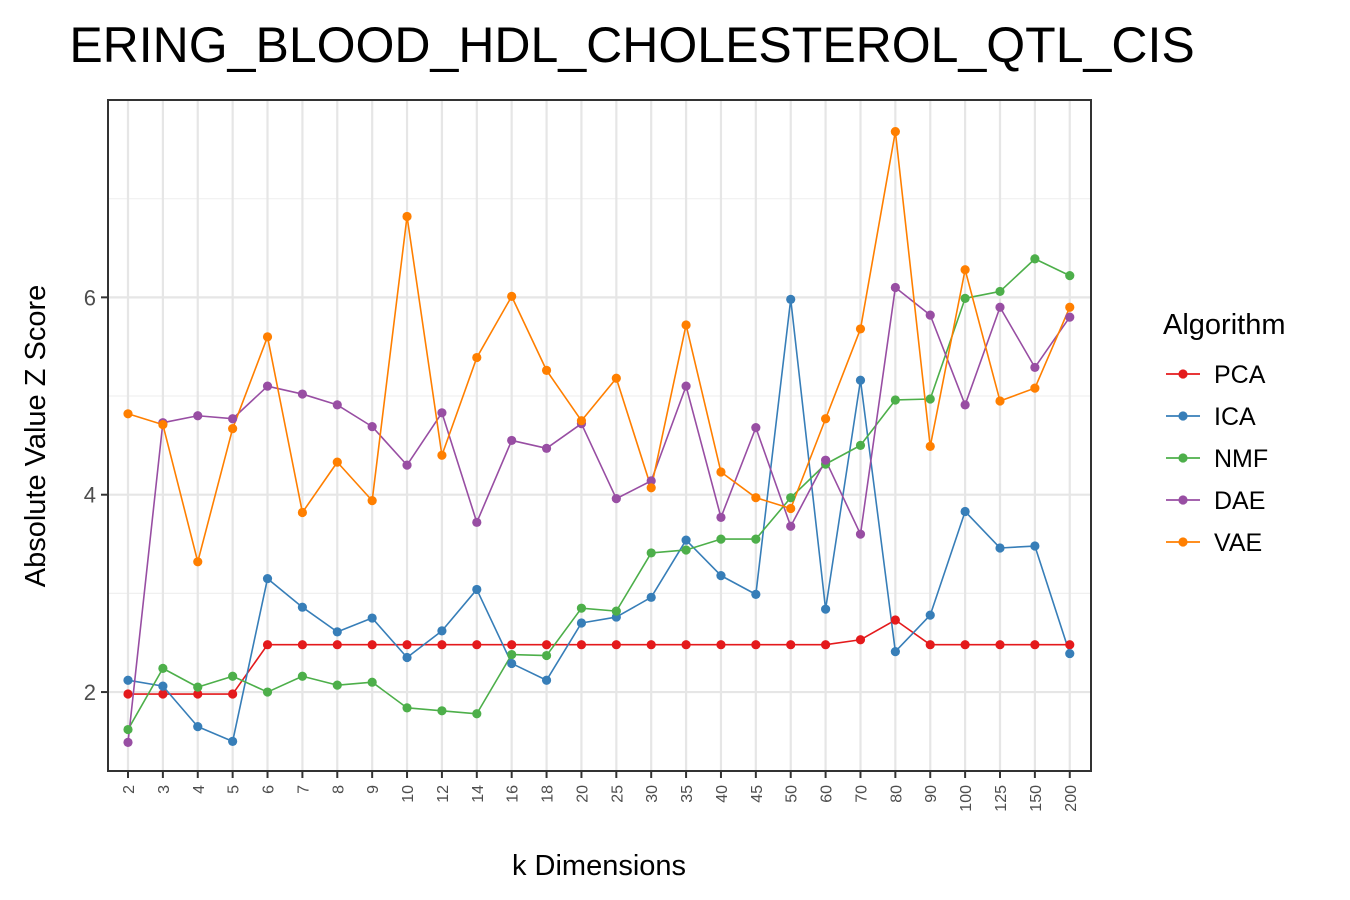 Image resolution: width=1350 pixels, height=900 pixels. I want to click on x-tick-label: 12, so click(443, 794).